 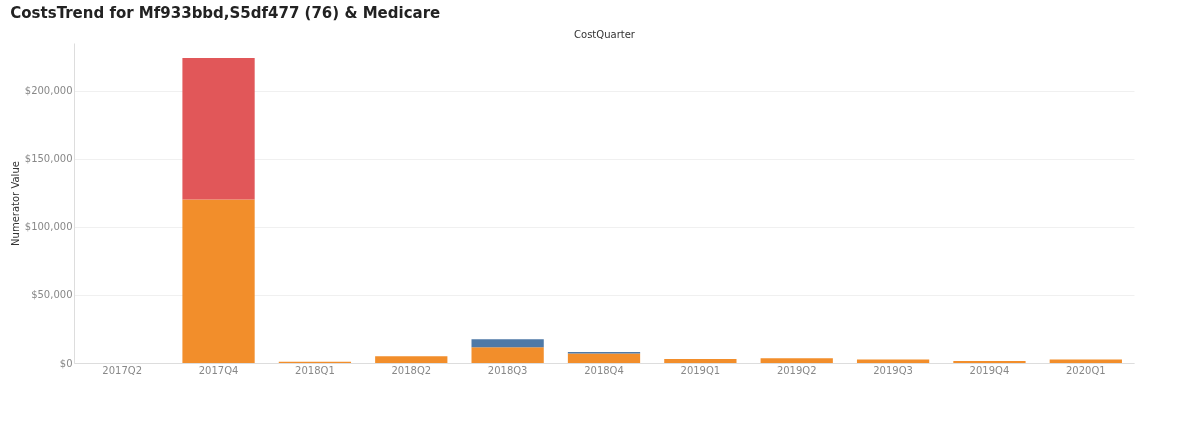 What do you see at coordinates (15, 203) in the screenshot?
I see `y-axis-title: Numerator Value` at bounding box center [15, 203].